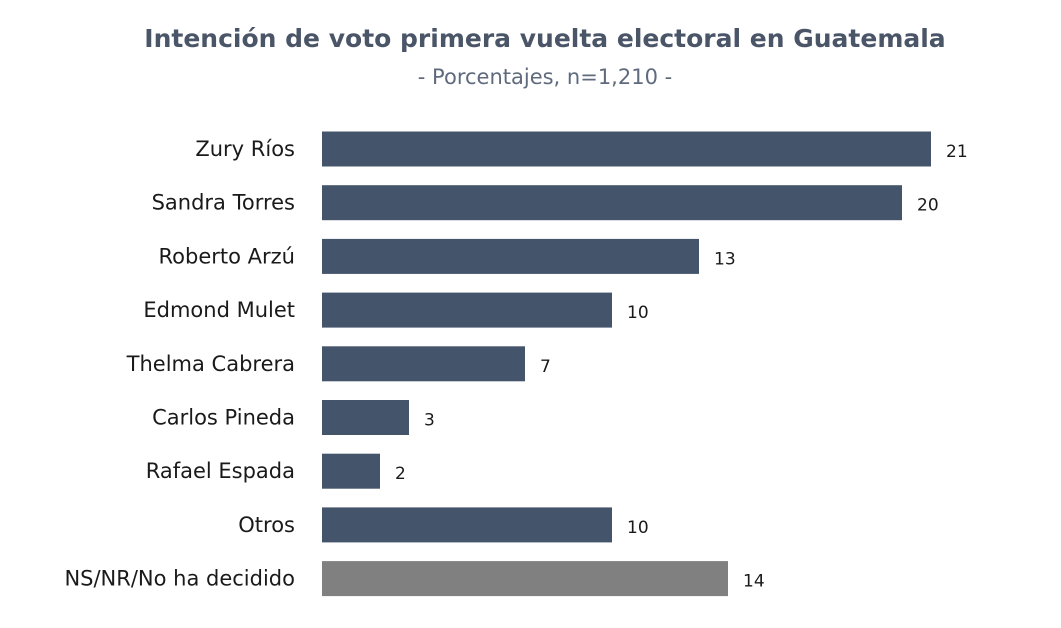  I want to click on chart-subtitle: - Porcentajes, n=1,210 -, so click(545, 77).